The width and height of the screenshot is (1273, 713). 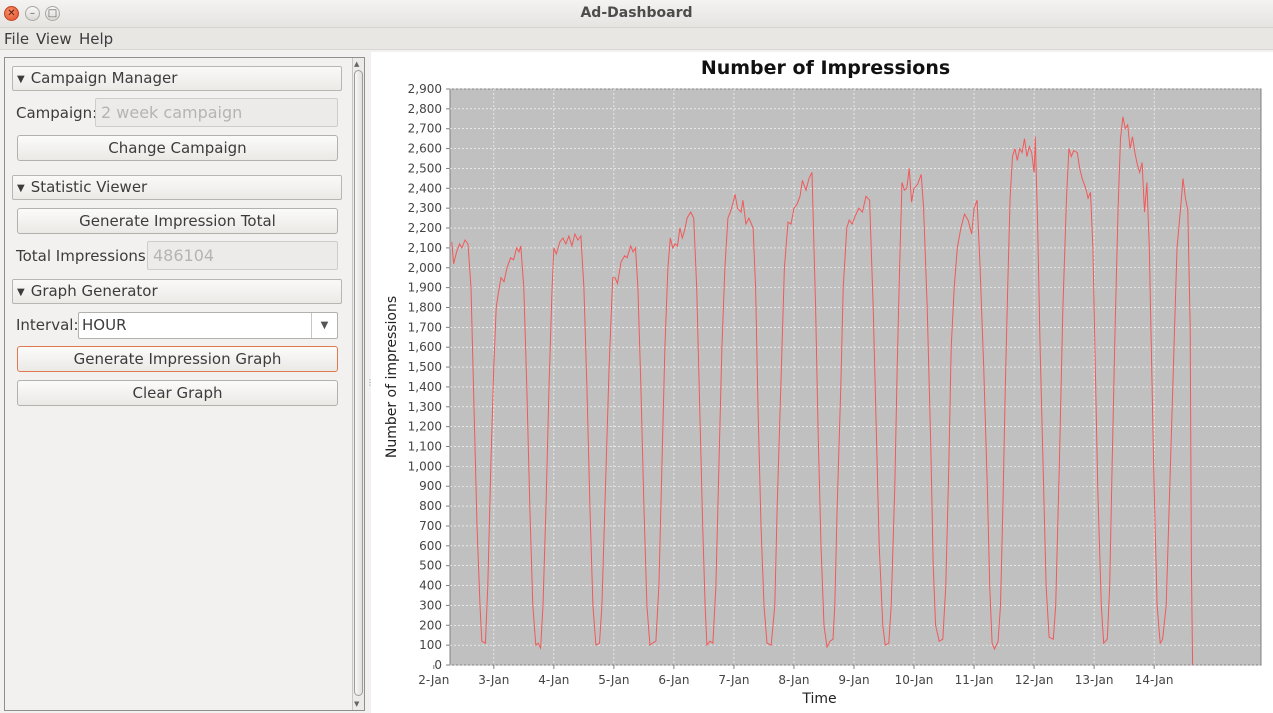 I want to click on scroll-up-icon: ▲, so click(x=357, y=64).